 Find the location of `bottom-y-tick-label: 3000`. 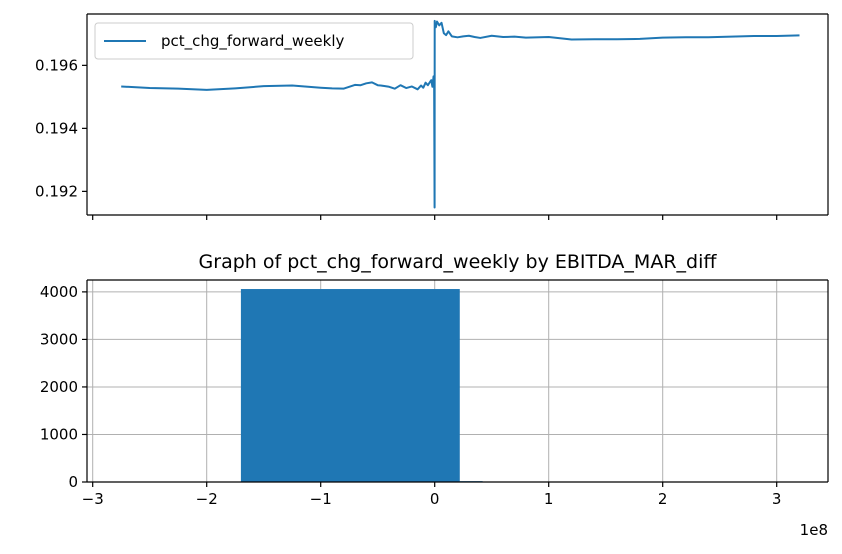

bottom-y-tick-label: 3000 is located at coordinates (59, 339).